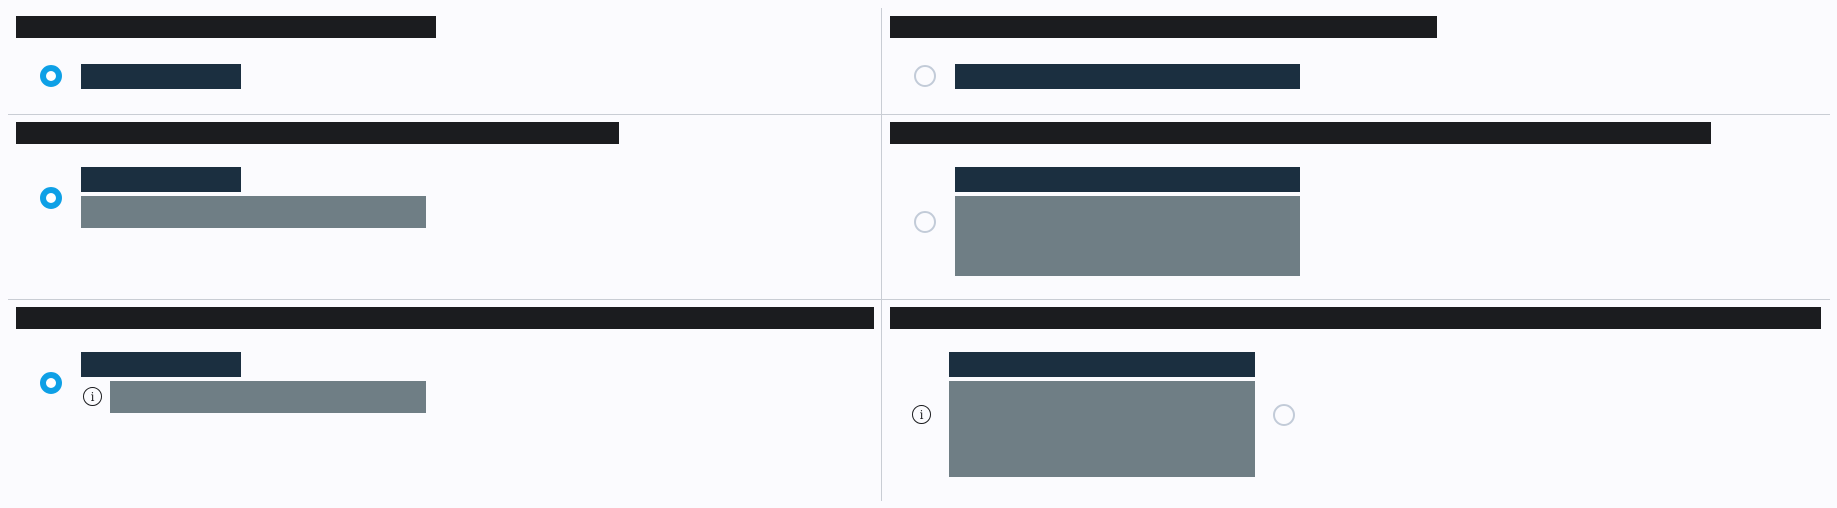 This screenshot has height=508, width=1837. Describe the element at coordinates (881, 254) in the screenshot. I see `column-divider` at that location.